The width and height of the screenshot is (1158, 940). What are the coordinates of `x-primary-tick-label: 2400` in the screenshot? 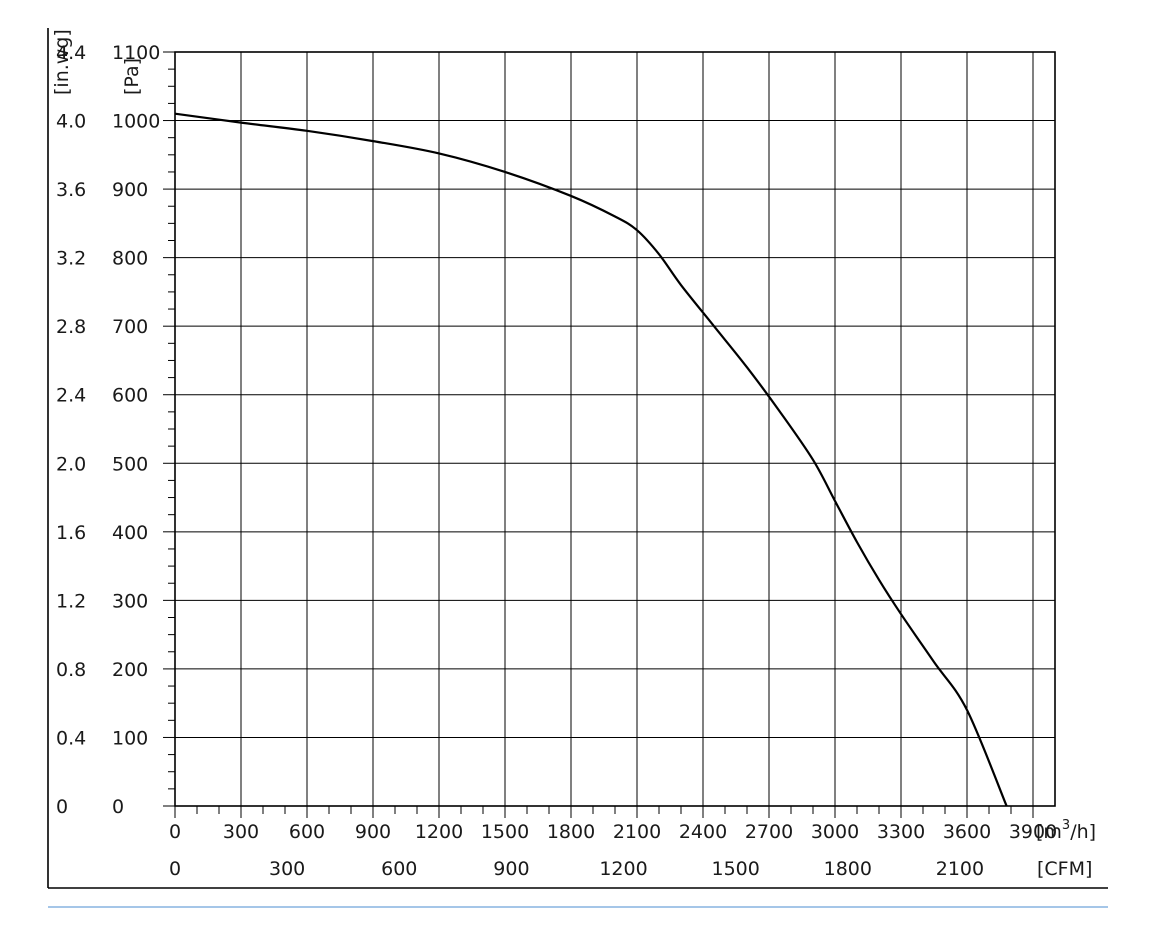 It's located at (703, 832).